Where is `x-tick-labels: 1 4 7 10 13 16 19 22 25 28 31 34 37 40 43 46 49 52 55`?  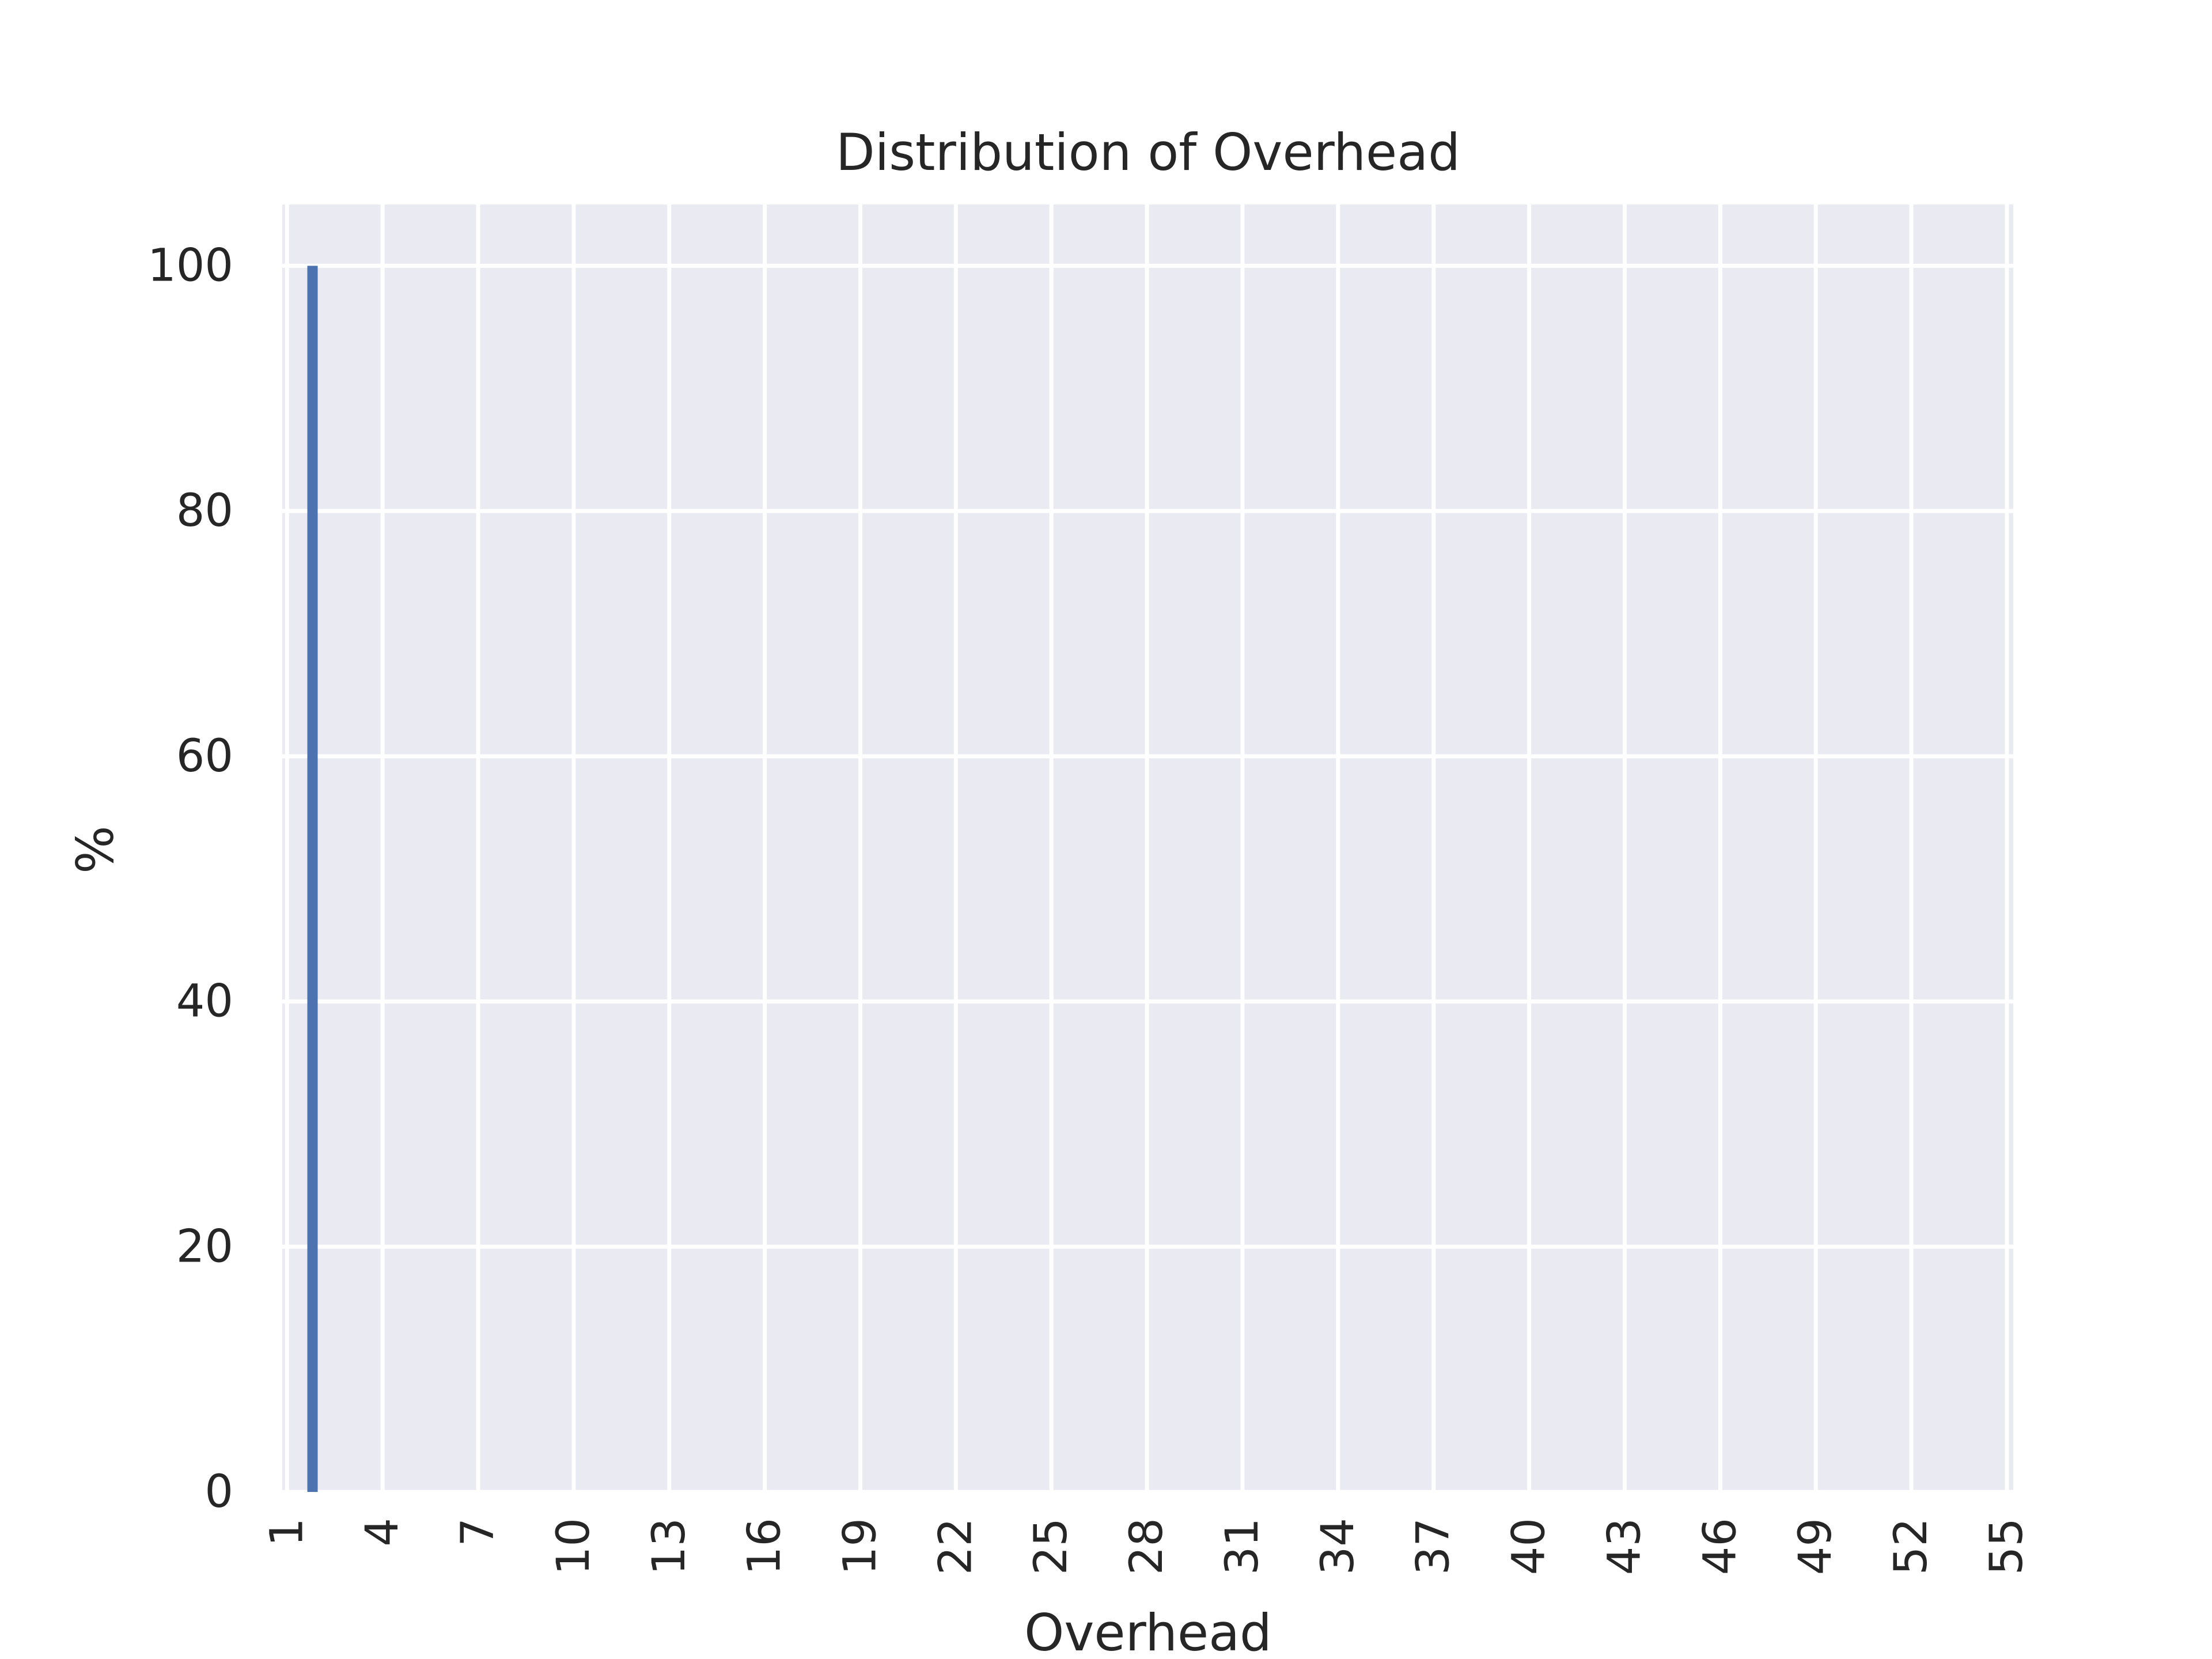 x-tick-labels: 1 4 7 10 13 16 19 22 25 28 31 34 37 40 43 46 49 52 55 is located at coordinates (1147, 1546).